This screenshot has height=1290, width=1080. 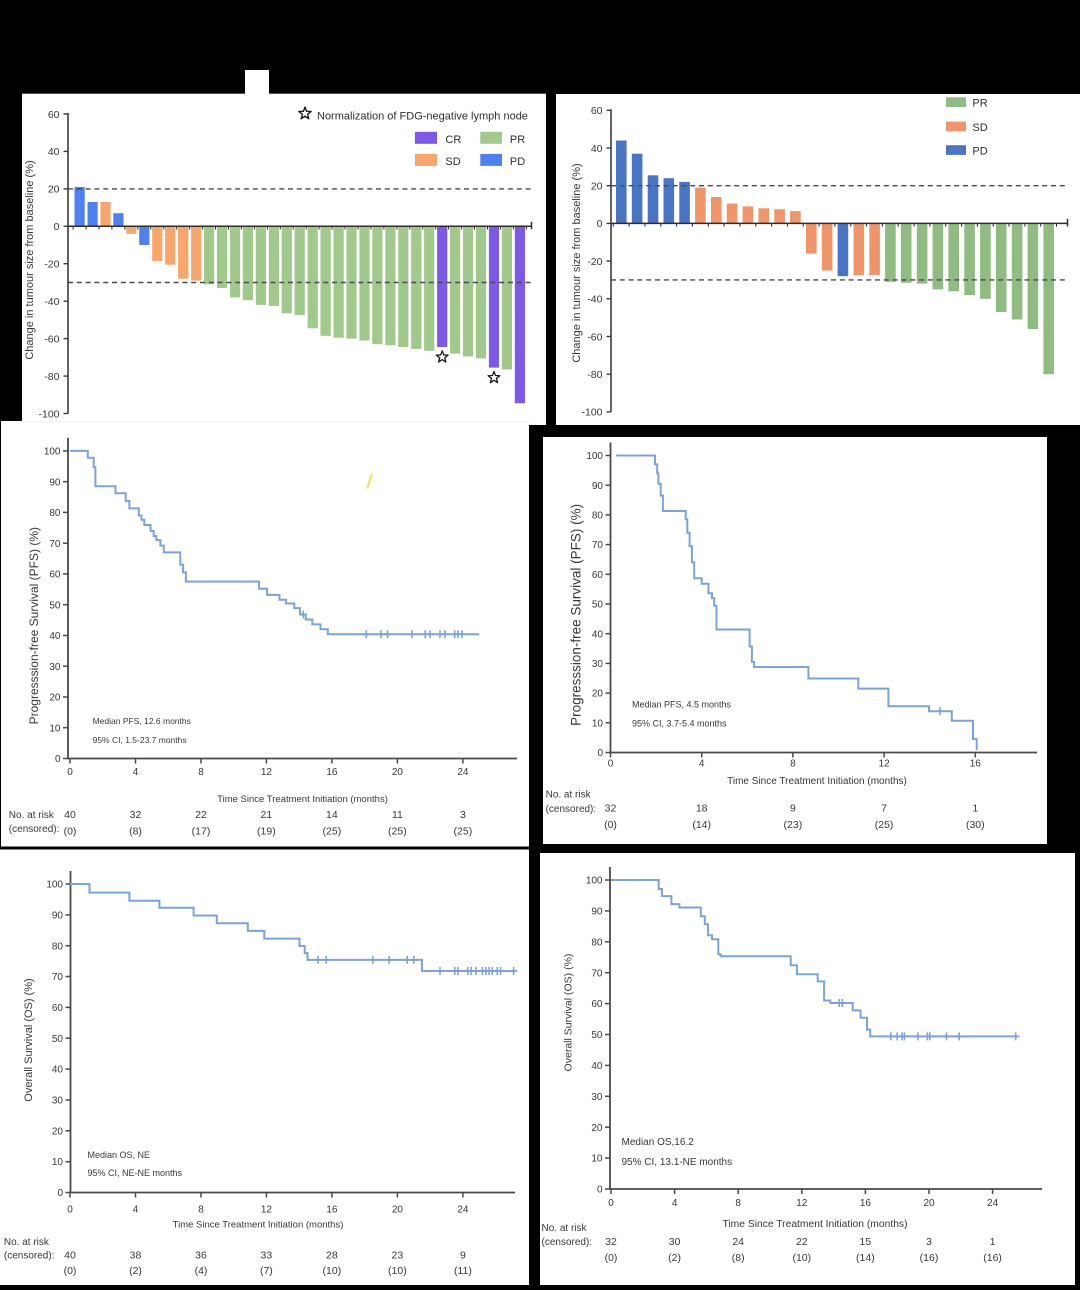 I want to click on svg-text: (8), so click(x=738, y=1258).